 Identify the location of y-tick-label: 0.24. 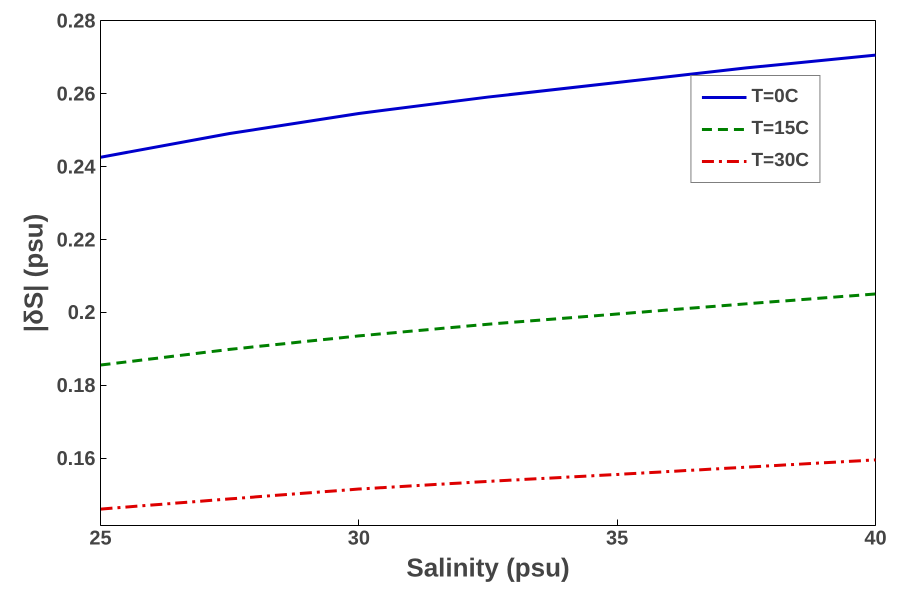
(76, 167).